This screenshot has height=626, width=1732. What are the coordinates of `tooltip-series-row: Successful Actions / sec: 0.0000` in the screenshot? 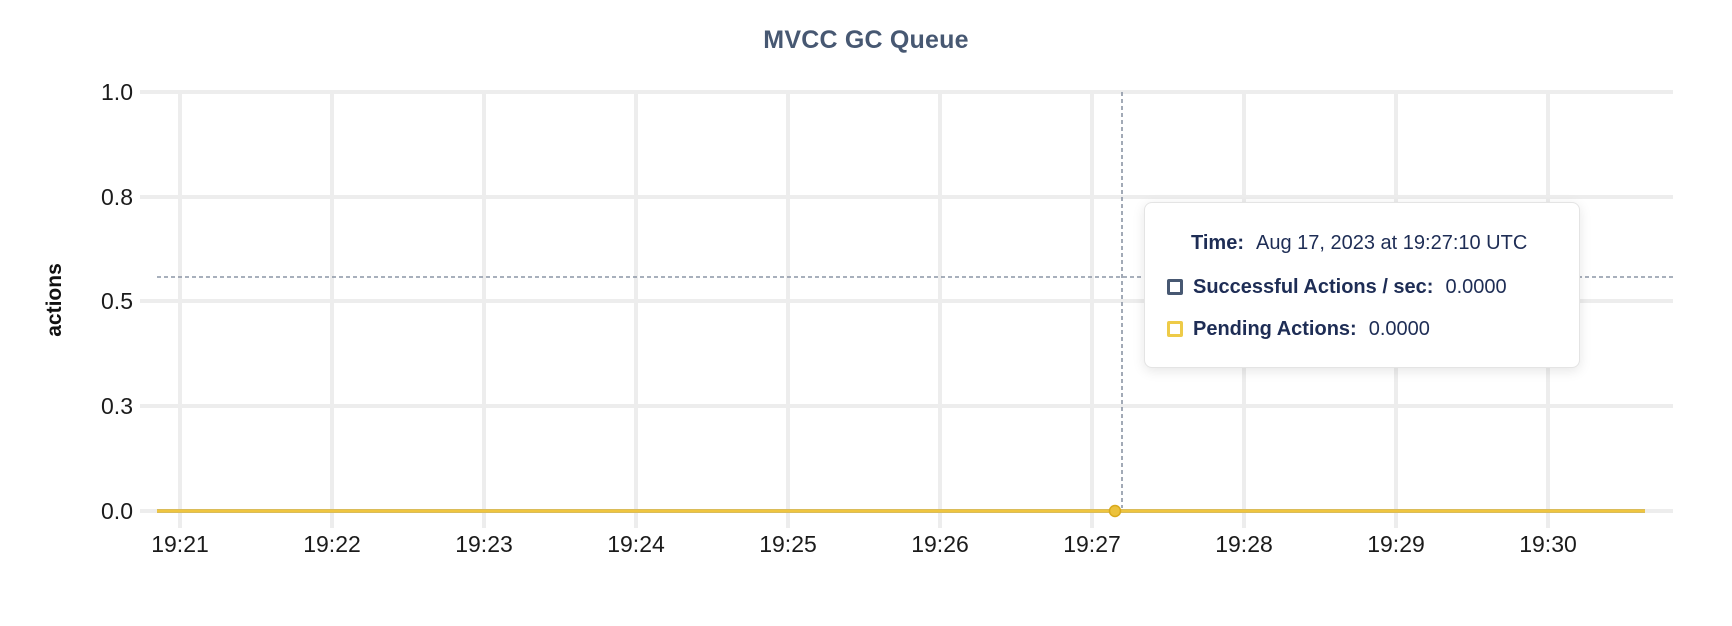 It's located at (1337, 287).